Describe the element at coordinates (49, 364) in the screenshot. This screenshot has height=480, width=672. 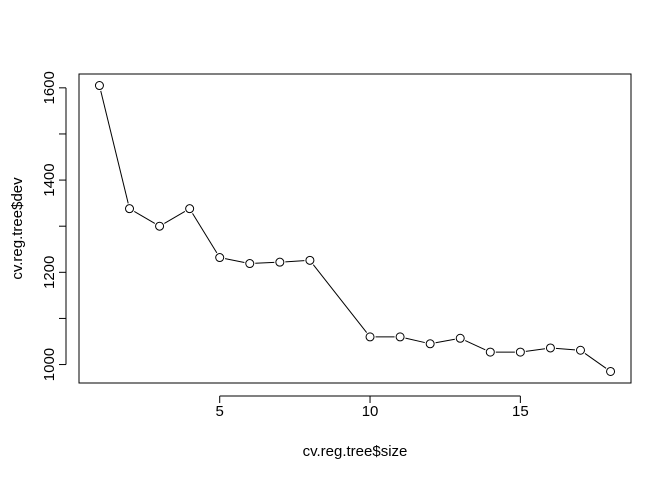
I see `y-tick-label-1000: 1000` at that location.